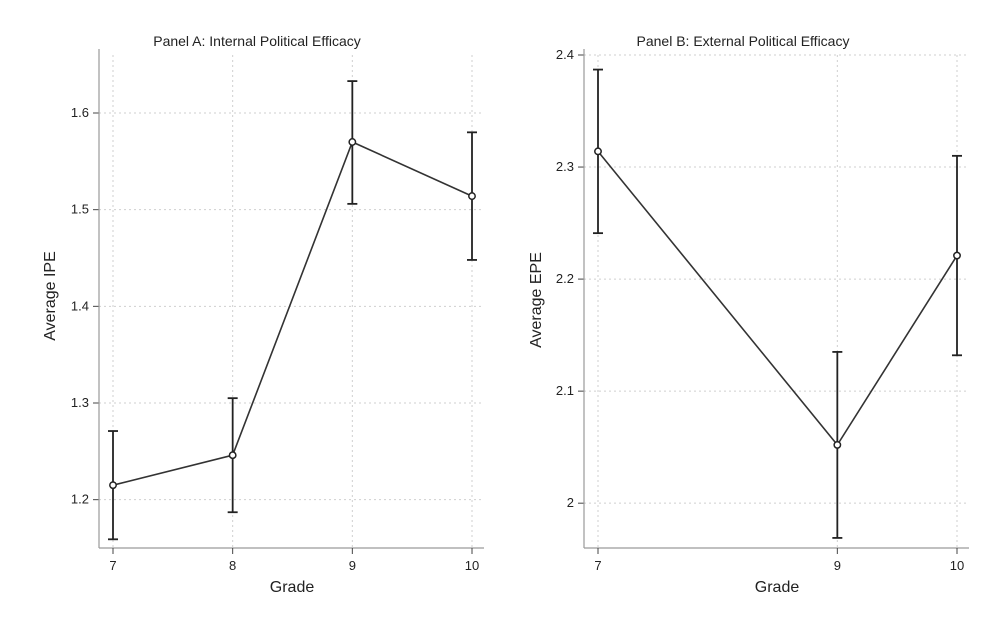  I want to click on panel-a-ytick-label: 1.4, so click(80, 305).